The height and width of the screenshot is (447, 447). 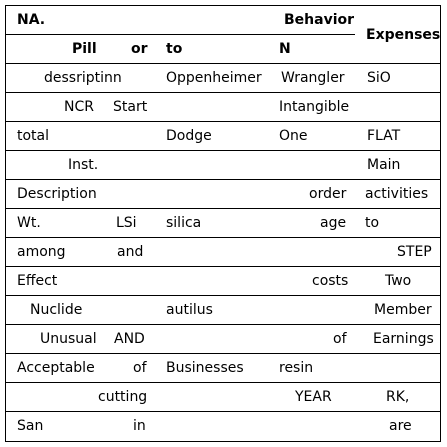 What do you see at coordinates (313, 397) in the screenshot?
I see `table-cell: YEAR` at bounding box center [313, 397].